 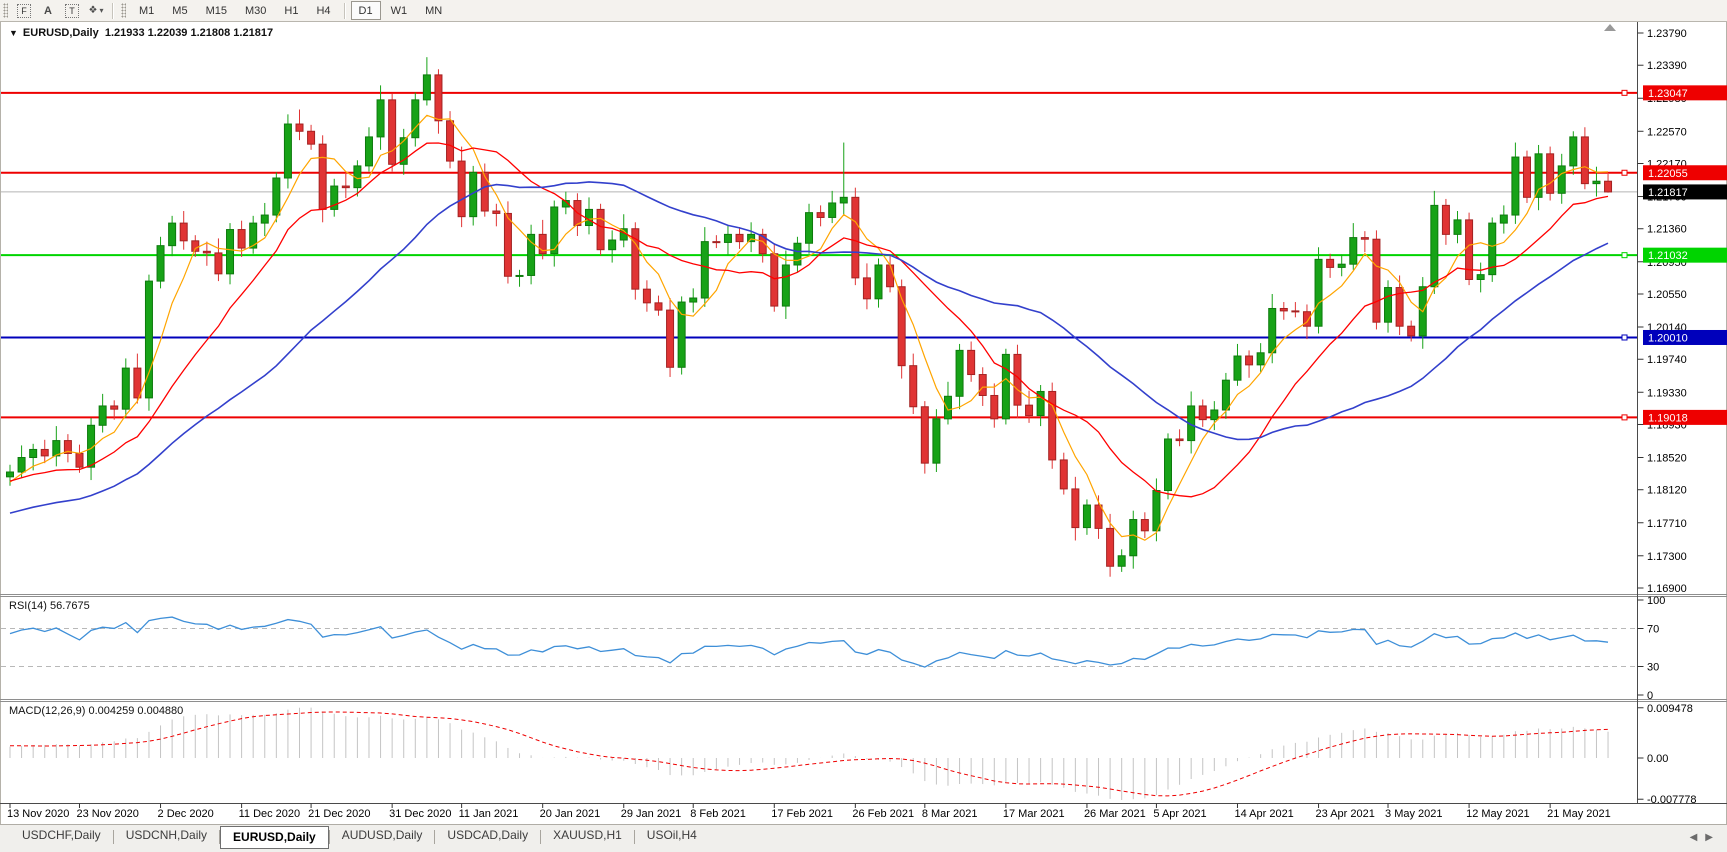 What do you see at coordinates (1668, 174) in the screenshot?
I see `hline-1.22055-badge-label: 1.22055` at bounding box center [1668, 174].